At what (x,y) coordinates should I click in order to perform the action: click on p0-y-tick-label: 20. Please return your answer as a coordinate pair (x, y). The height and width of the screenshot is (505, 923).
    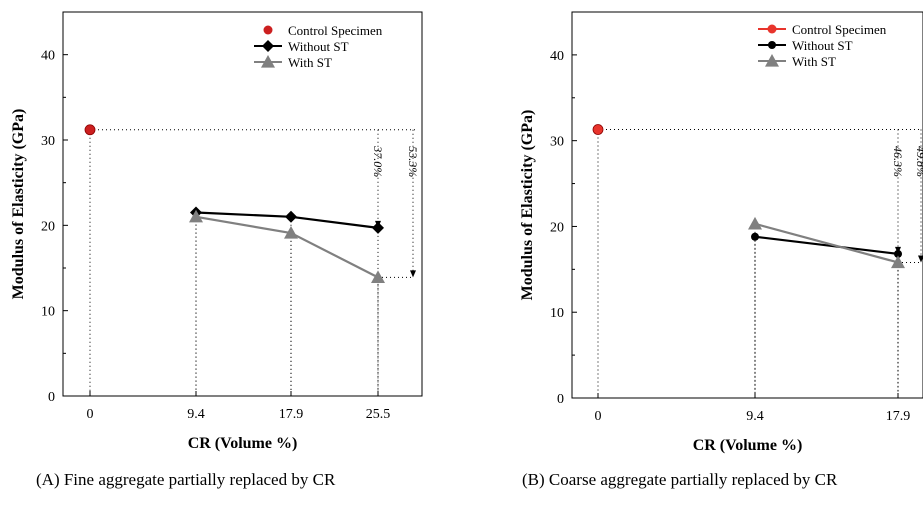
    Looking at the image, I should click on (48, 226).